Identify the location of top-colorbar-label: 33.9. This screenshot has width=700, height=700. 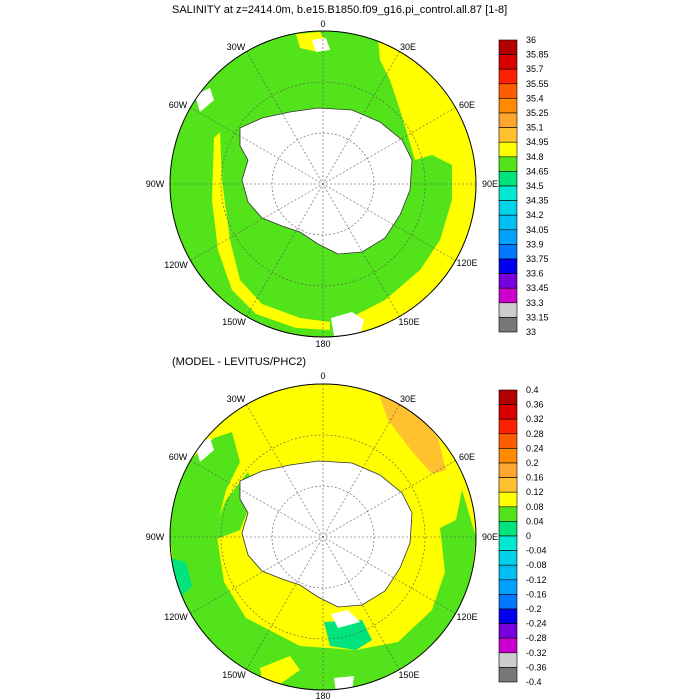
(535, 244).